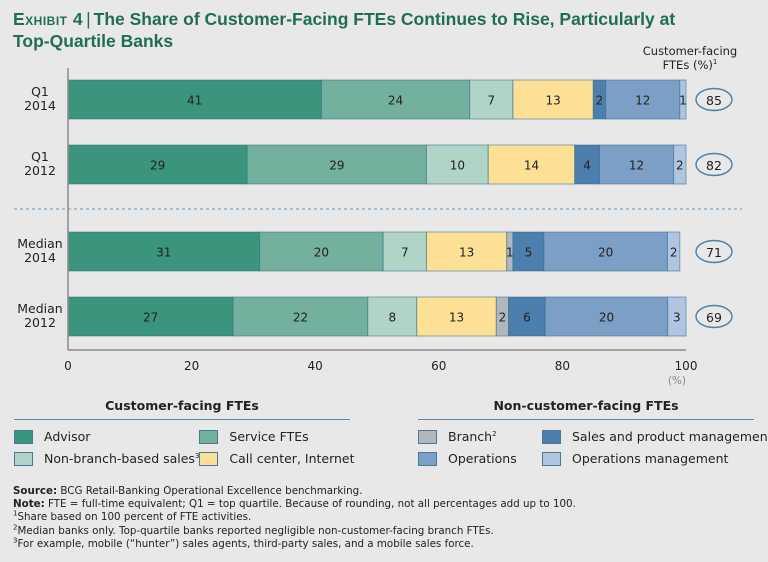 This screenshot has height=562, width=768. Describe the element at coordinates (714, 208) in the screenshot. I see `totals-layer: 85 82 71 69` at that location.